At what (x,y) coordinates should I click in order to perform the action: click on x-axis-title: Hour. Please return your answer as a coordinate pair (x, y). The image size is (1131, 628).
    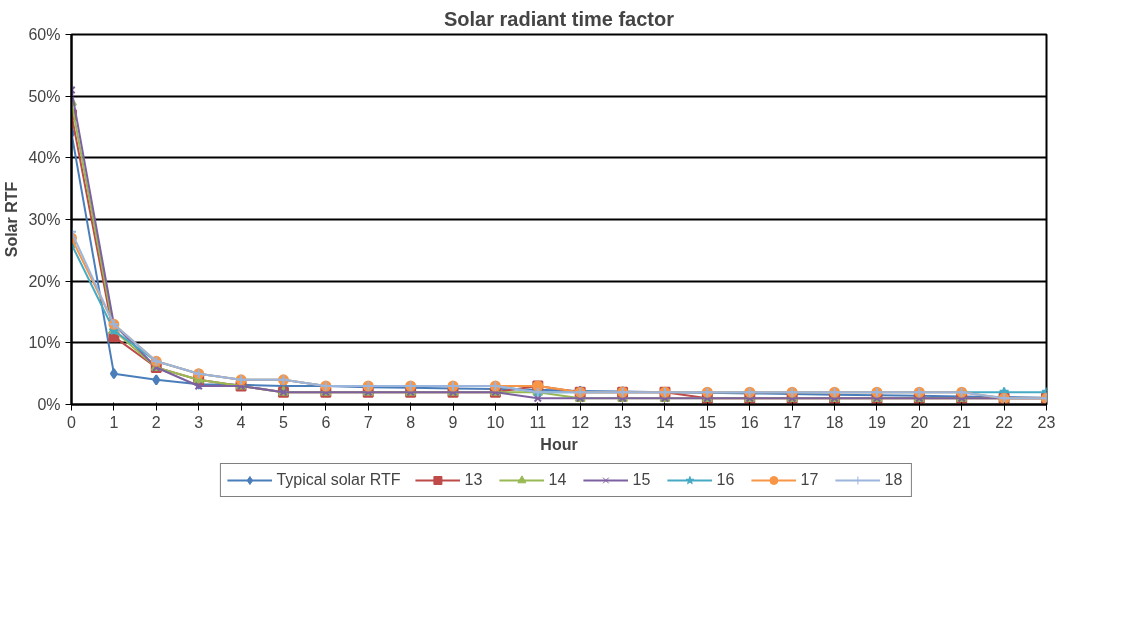
    Looking at the image, I should click on (559, 444).